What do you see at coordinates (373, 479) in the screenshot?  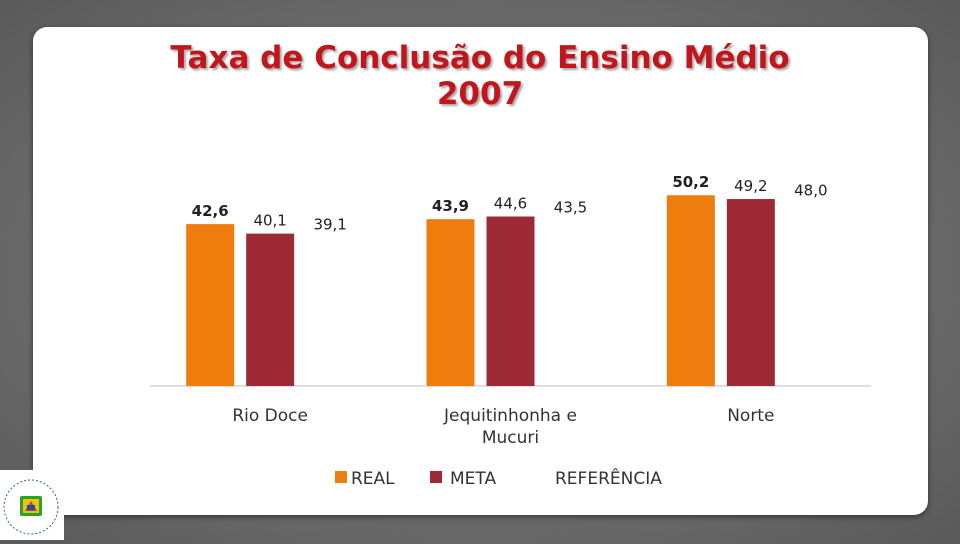 I see `legend-label: REAL` at bounding box center [373, 479].